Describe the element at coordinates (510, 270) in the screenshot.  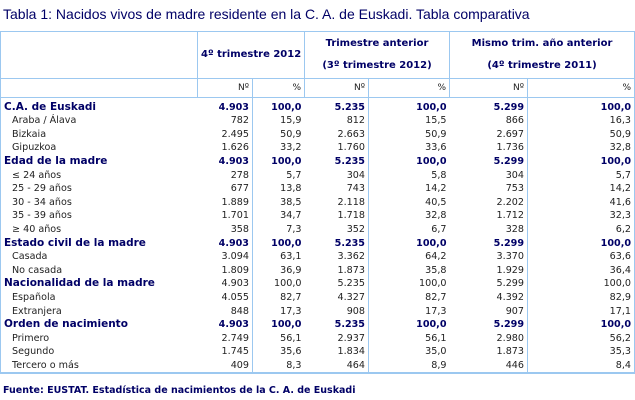
I see `count-cell: 1.929` at that location.